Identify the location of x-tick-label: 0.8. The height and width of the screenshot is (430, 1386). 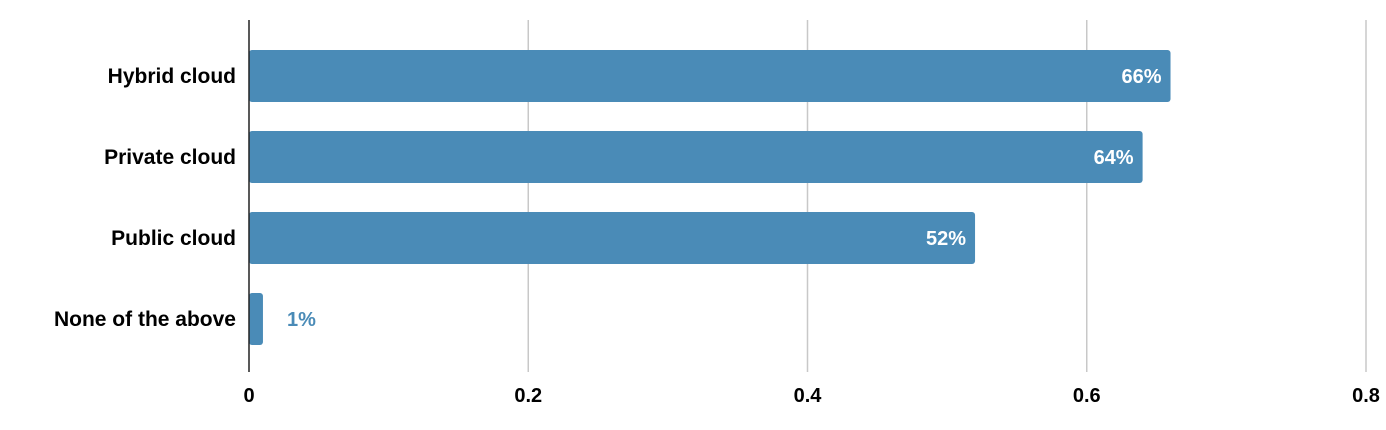
(1366, 396).